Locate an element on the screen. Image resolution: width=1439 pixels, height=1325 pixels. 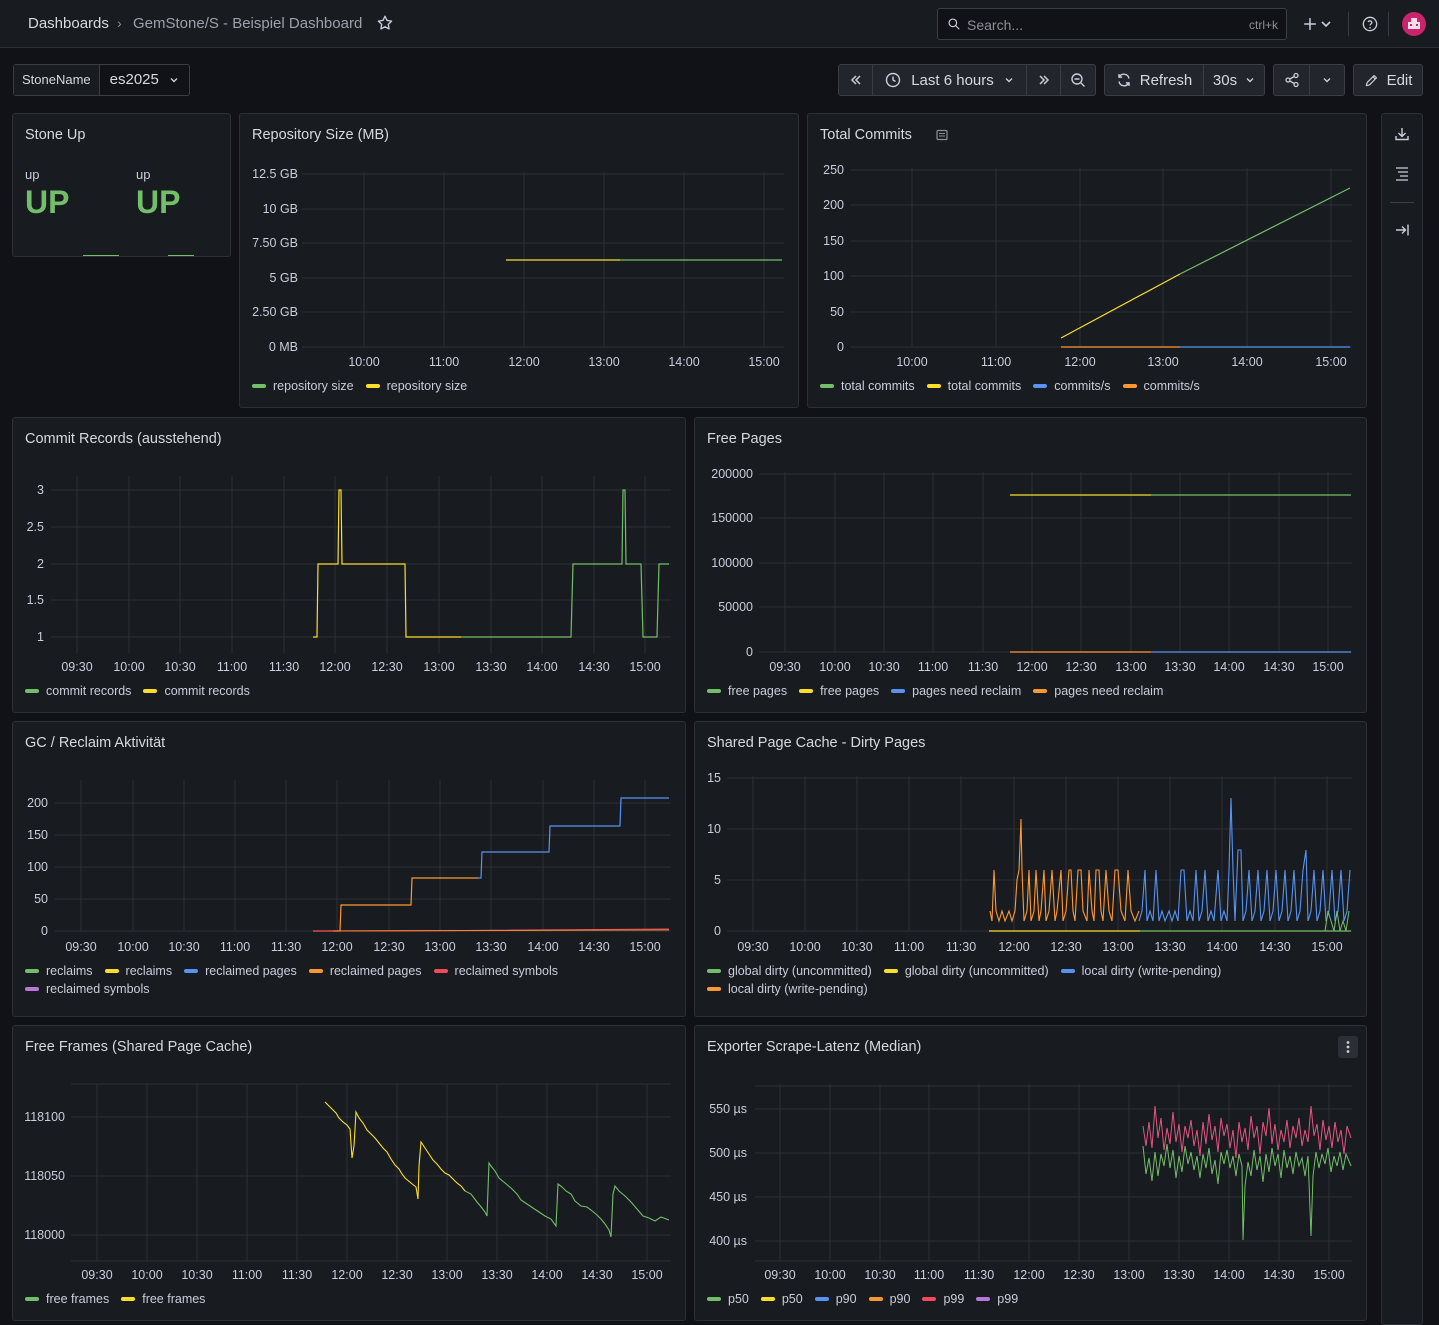
star-icon is located at coordinates (385, 23).